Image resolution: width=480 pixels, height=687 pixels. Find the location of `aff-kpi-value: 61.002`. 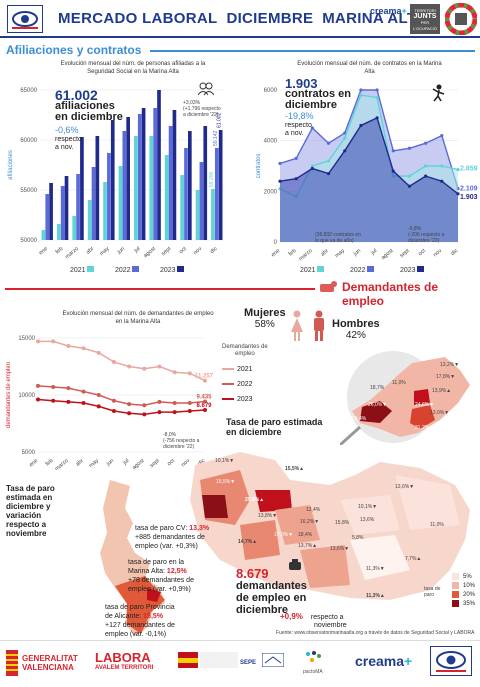

aff-kpi-value: 61.002 is located at coordinates (76, 95).